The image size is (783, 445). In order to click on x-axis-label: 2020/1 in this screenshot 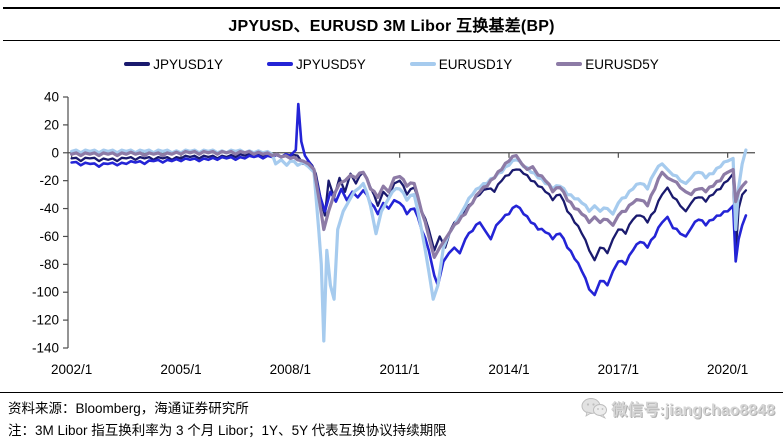, I will do `click(727, 369)`.